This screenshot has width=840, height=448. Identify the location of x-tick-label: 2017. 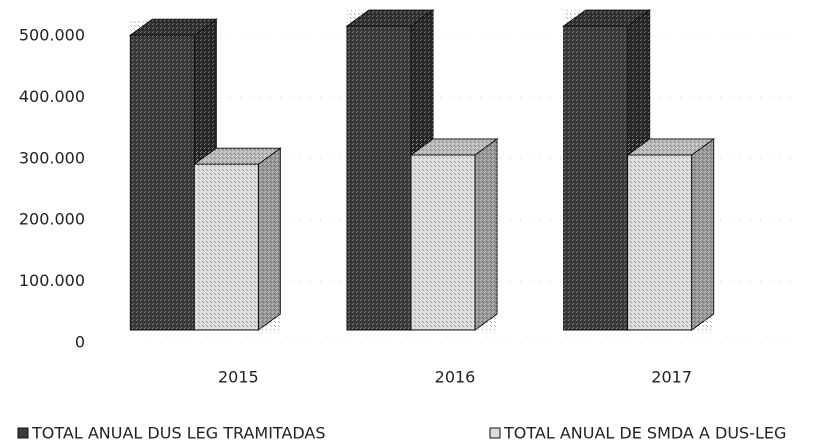
(671, 377).